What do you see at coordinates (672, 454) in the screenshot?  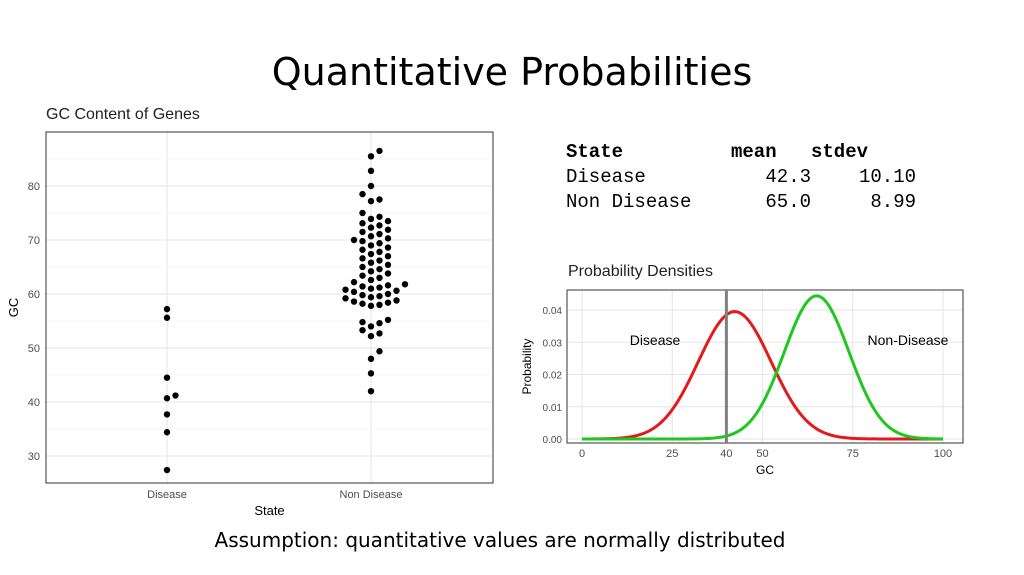 I see `x-tick-label: 25` at bounding box center [672, 454].